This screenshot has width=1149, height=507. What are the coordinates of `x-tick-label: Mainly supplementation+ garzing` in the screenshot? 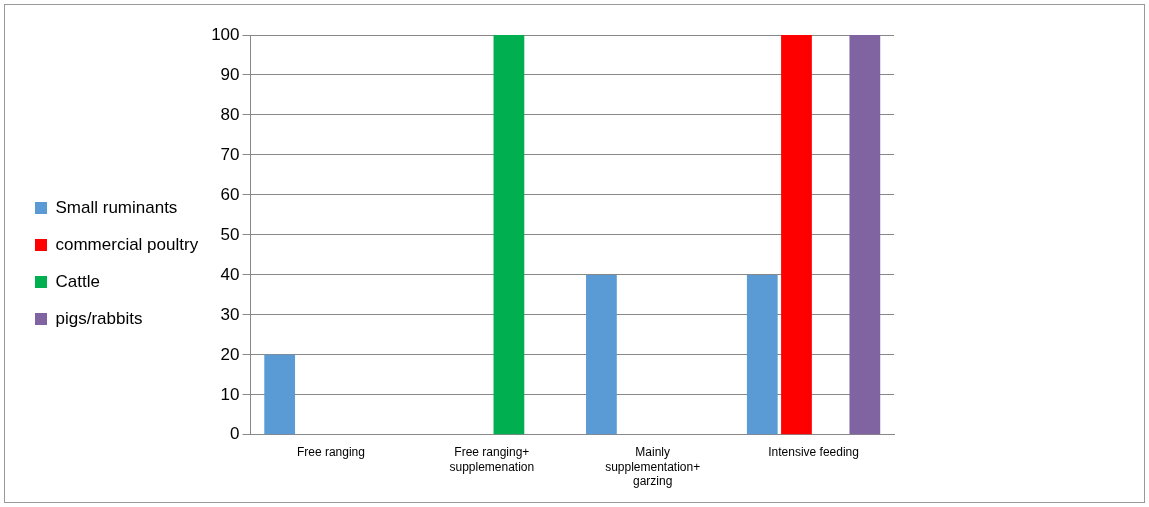 It's located at (653, 467).